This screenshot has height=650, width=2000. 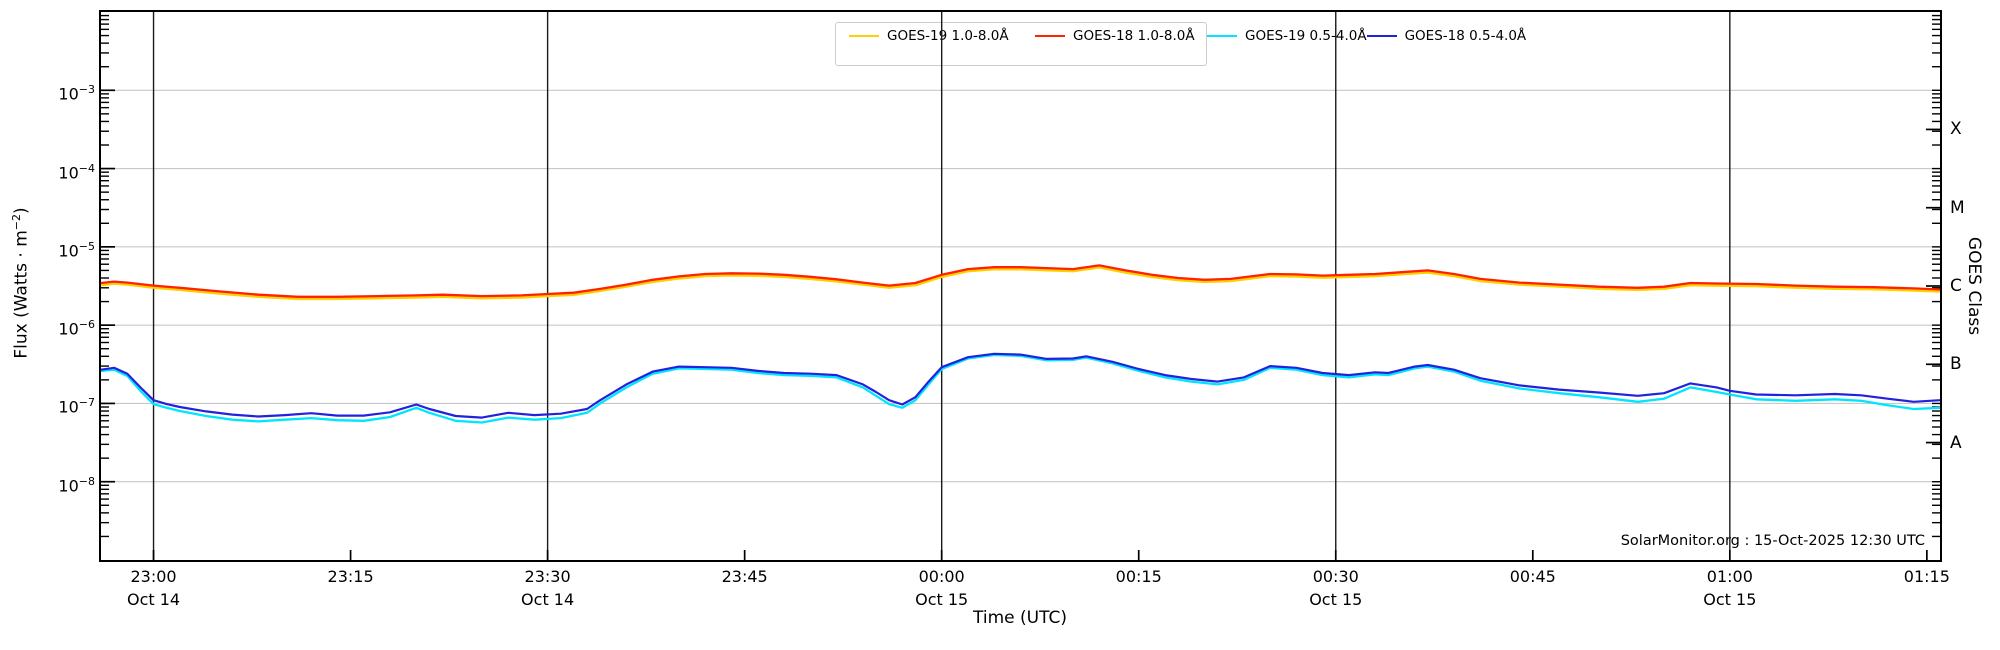 What do you see at coordinates (76, 485) in the screenshot?
I see `y-tick-label: 10⁻⁸` at bounding box center [76, 485].